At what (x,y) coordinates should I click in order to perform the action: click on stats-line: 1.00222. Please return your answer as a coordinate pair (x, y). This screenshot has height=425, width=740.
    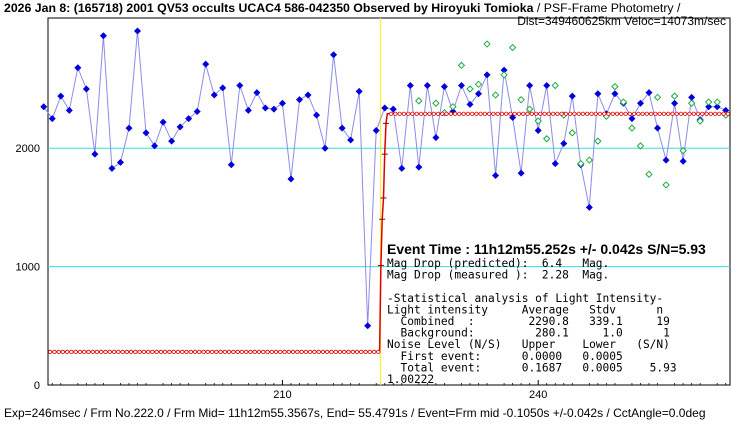
    Looking at the image, I should click on (410, 379).